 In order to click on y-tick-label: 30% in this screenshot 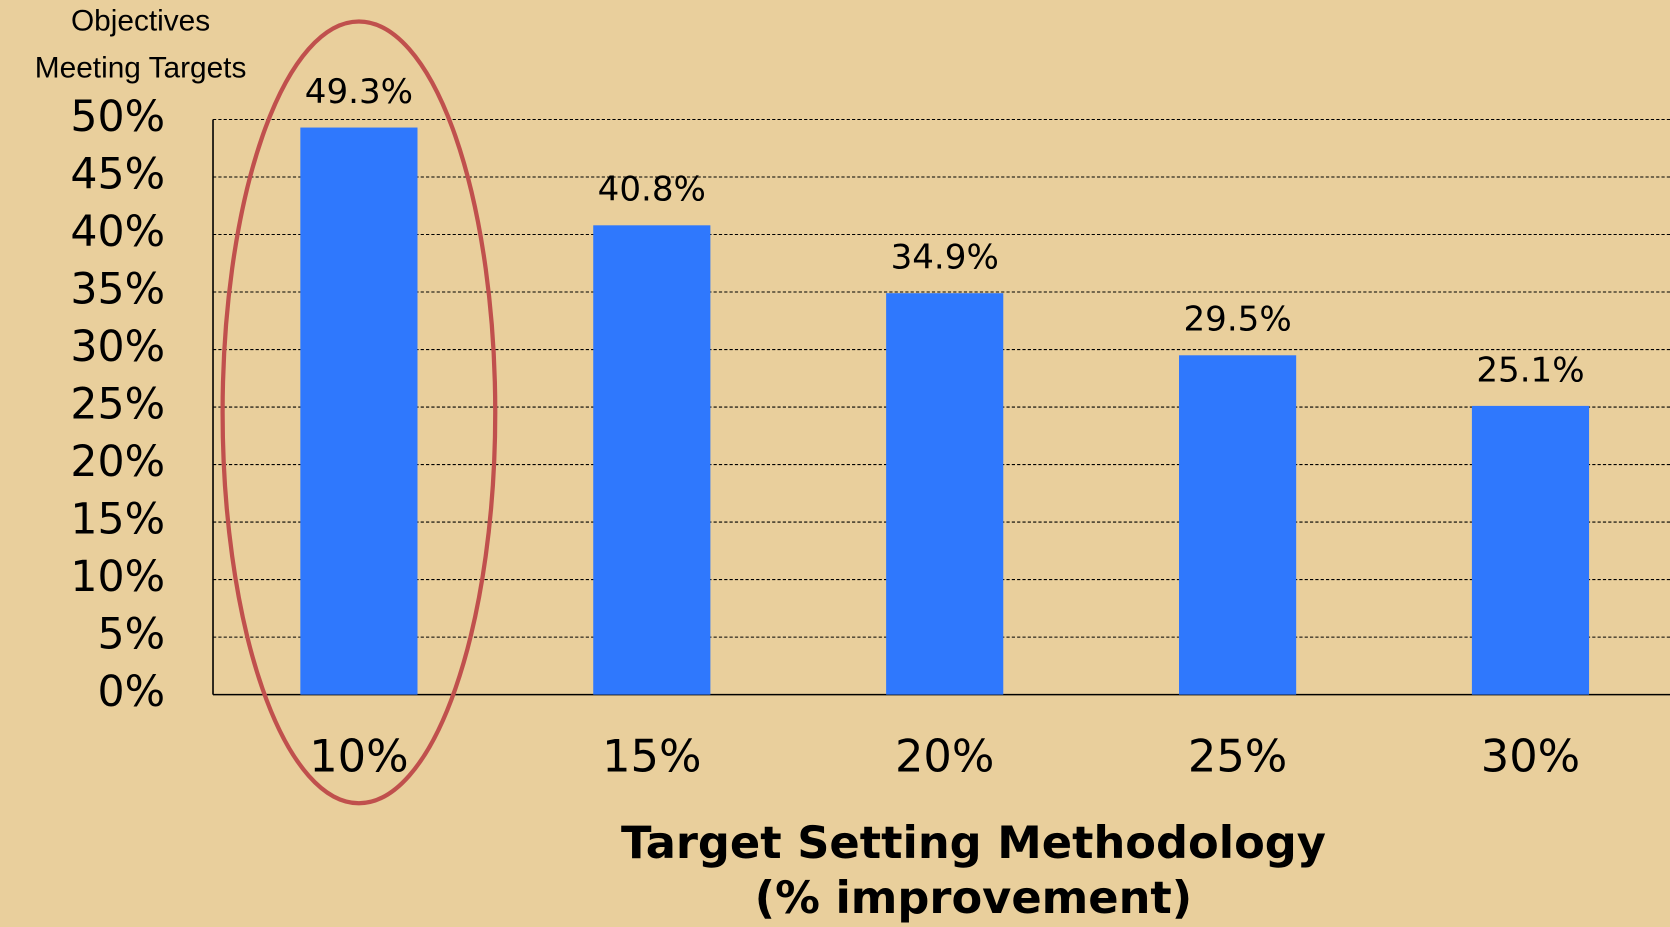, I will do `click(117, 347)`.